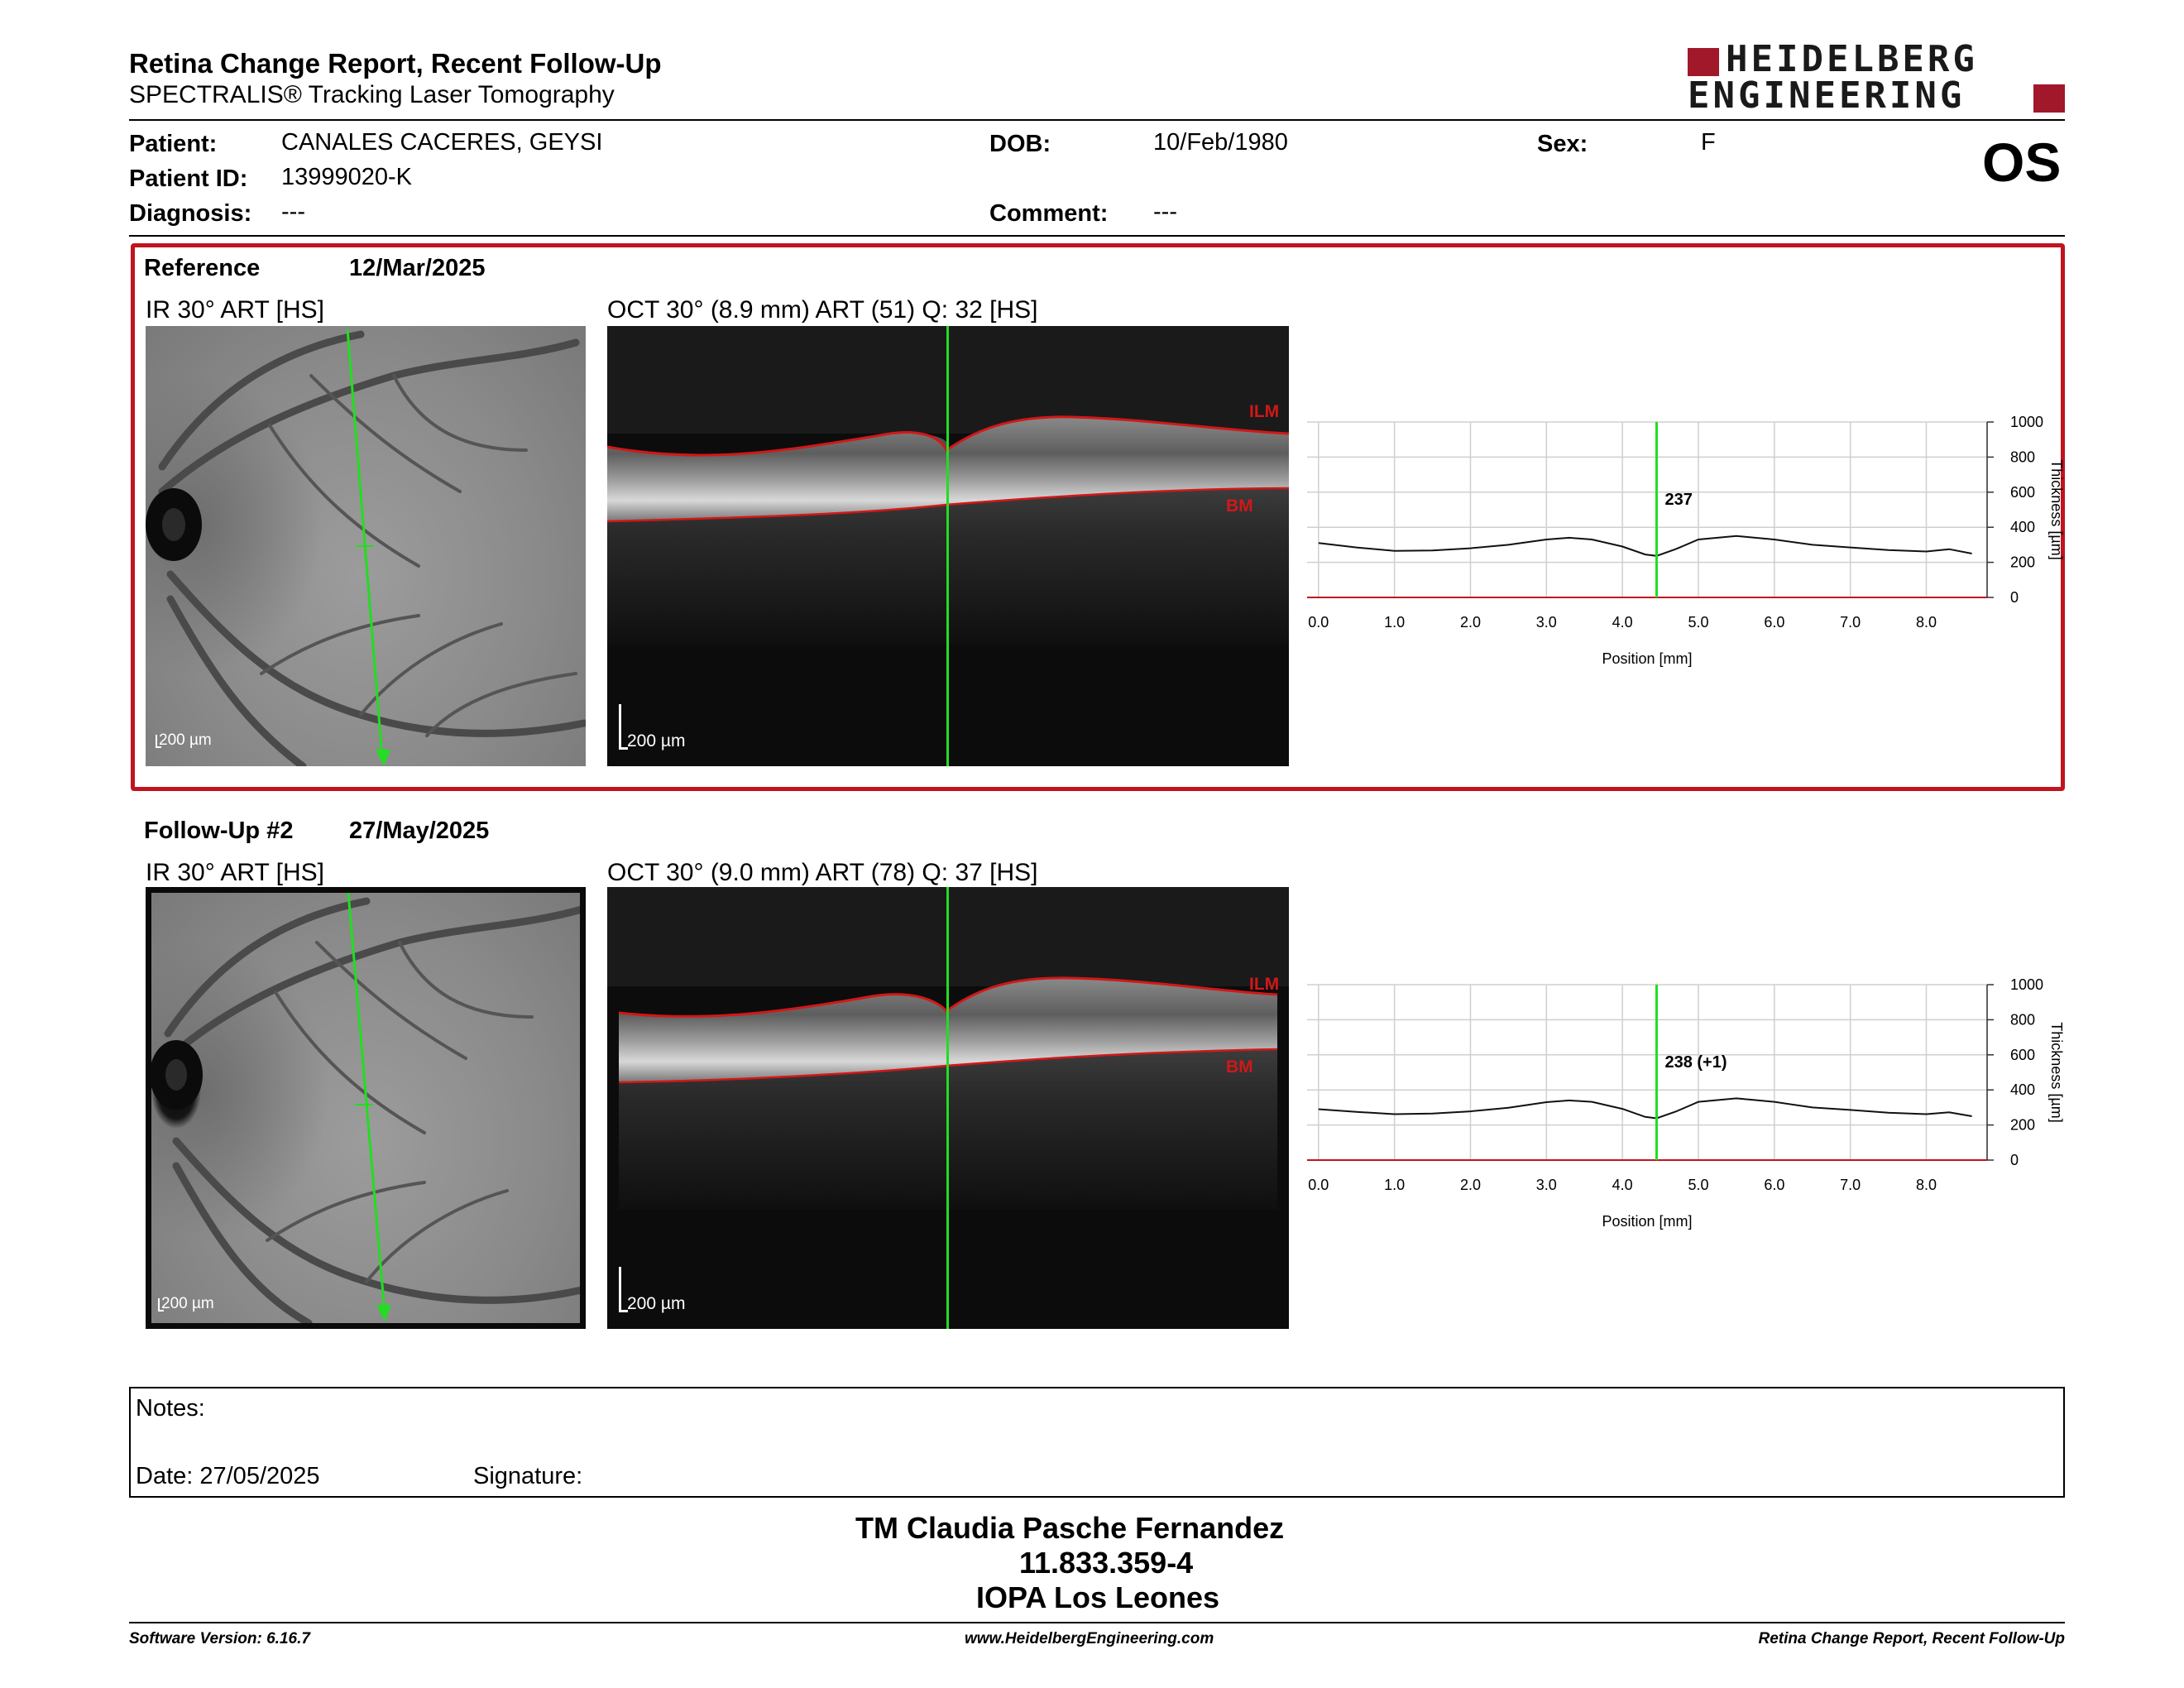  Describe the element at coordinates (1097, 236) in the screenshot. I see `info-rule` at that location.